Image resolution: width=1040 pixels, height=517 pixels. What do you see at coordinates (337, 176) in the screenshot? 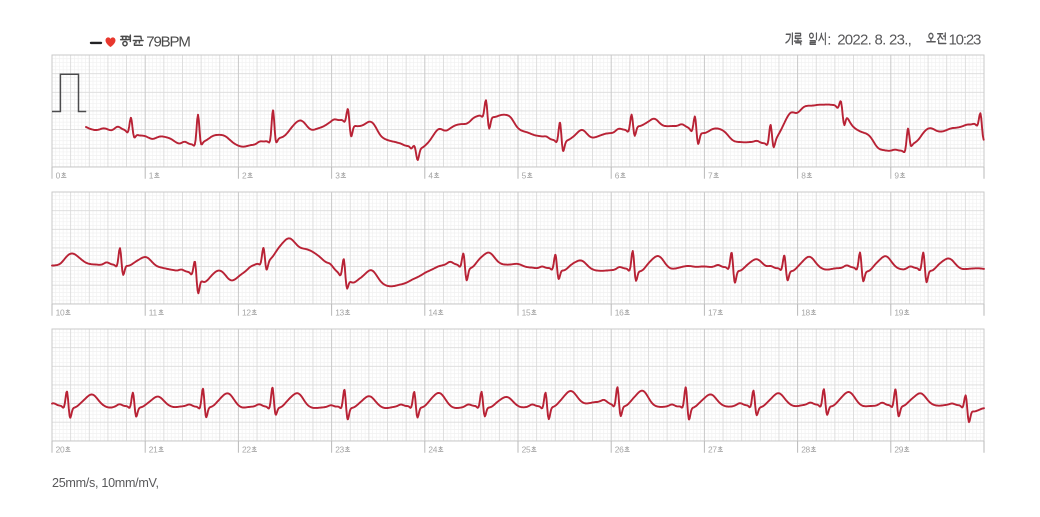
I see `svg-text: 3` at bounding box center [337, 176].